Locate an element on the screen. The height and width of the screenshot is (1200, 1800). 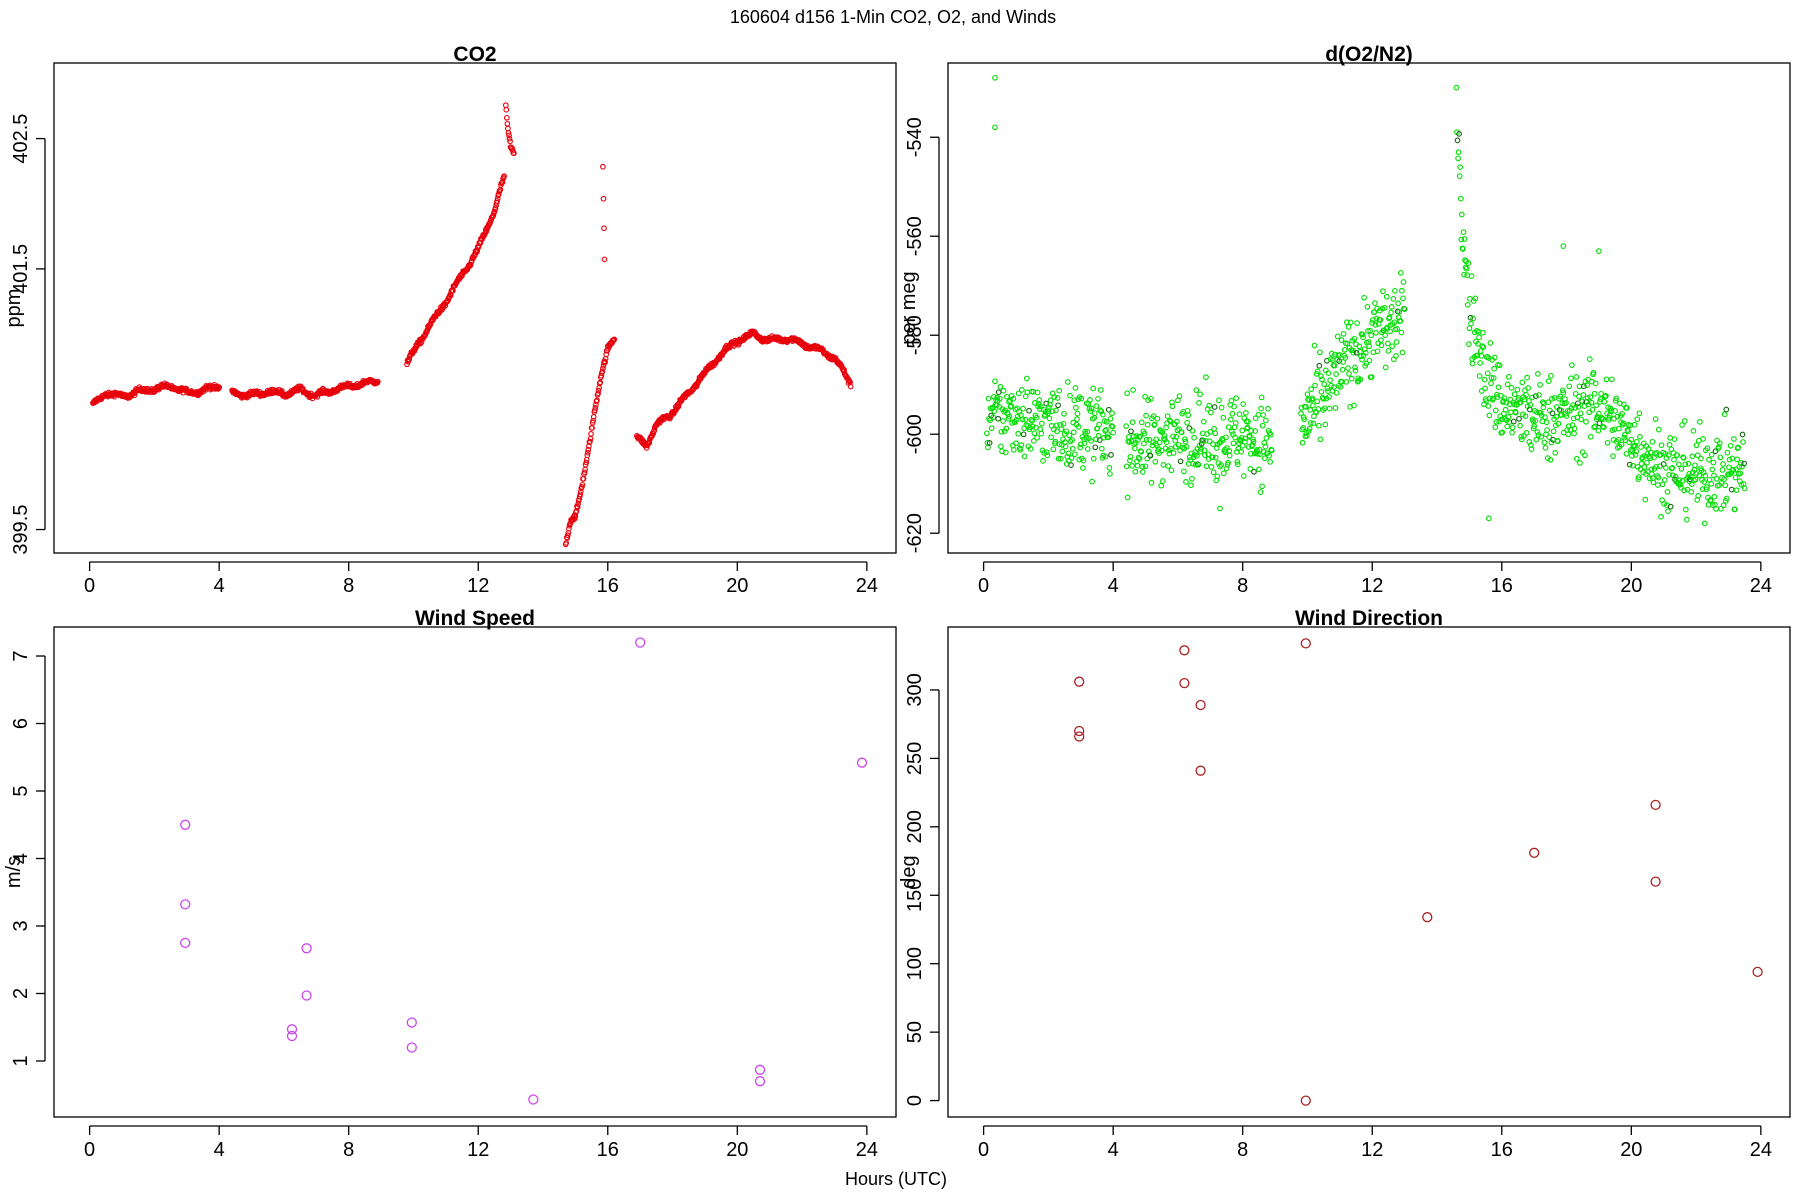
x-tick-label: 16 is located at coordinates (608, 1150).